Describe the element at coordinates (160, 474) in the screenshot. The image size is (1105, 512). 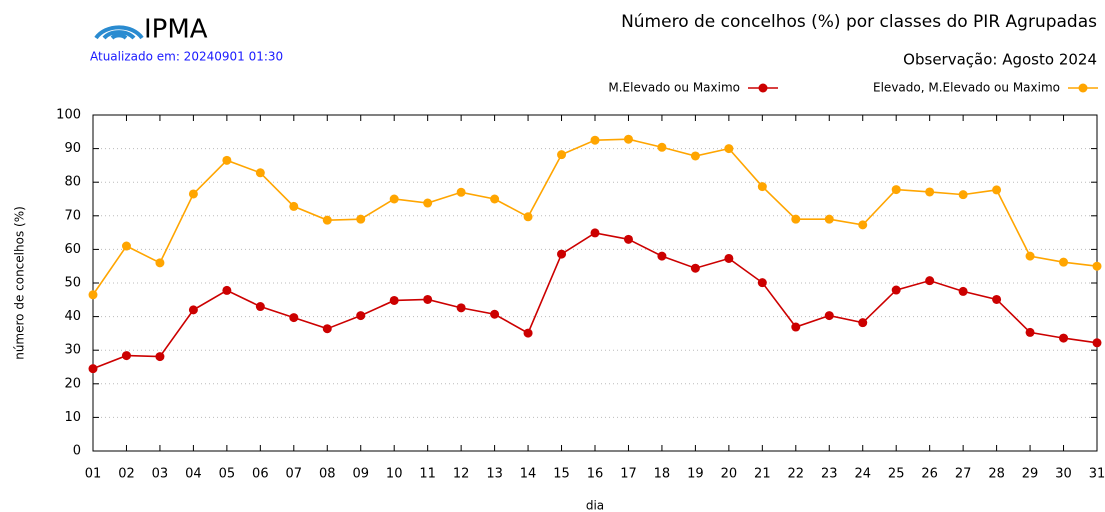
I see `x-tick-label: 03` at that location.